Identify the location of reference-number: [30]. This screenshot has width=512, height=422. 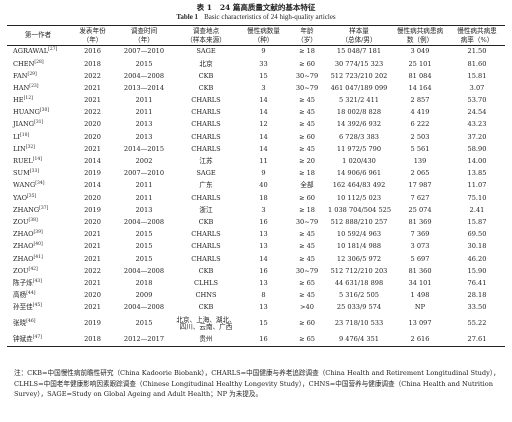
(44, 111).